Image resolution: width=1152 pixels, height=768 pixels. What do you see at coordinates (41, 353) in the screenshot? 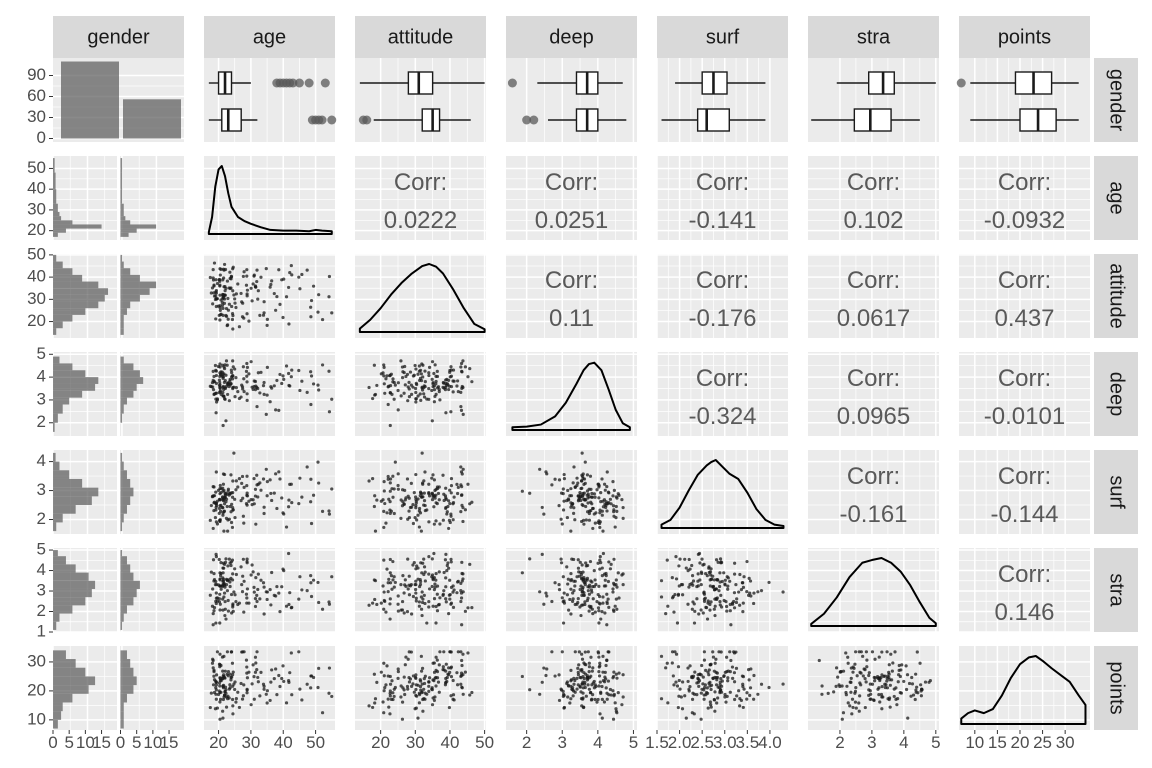
I see `y-tick-label: 5` at bounding box center [41, 353].